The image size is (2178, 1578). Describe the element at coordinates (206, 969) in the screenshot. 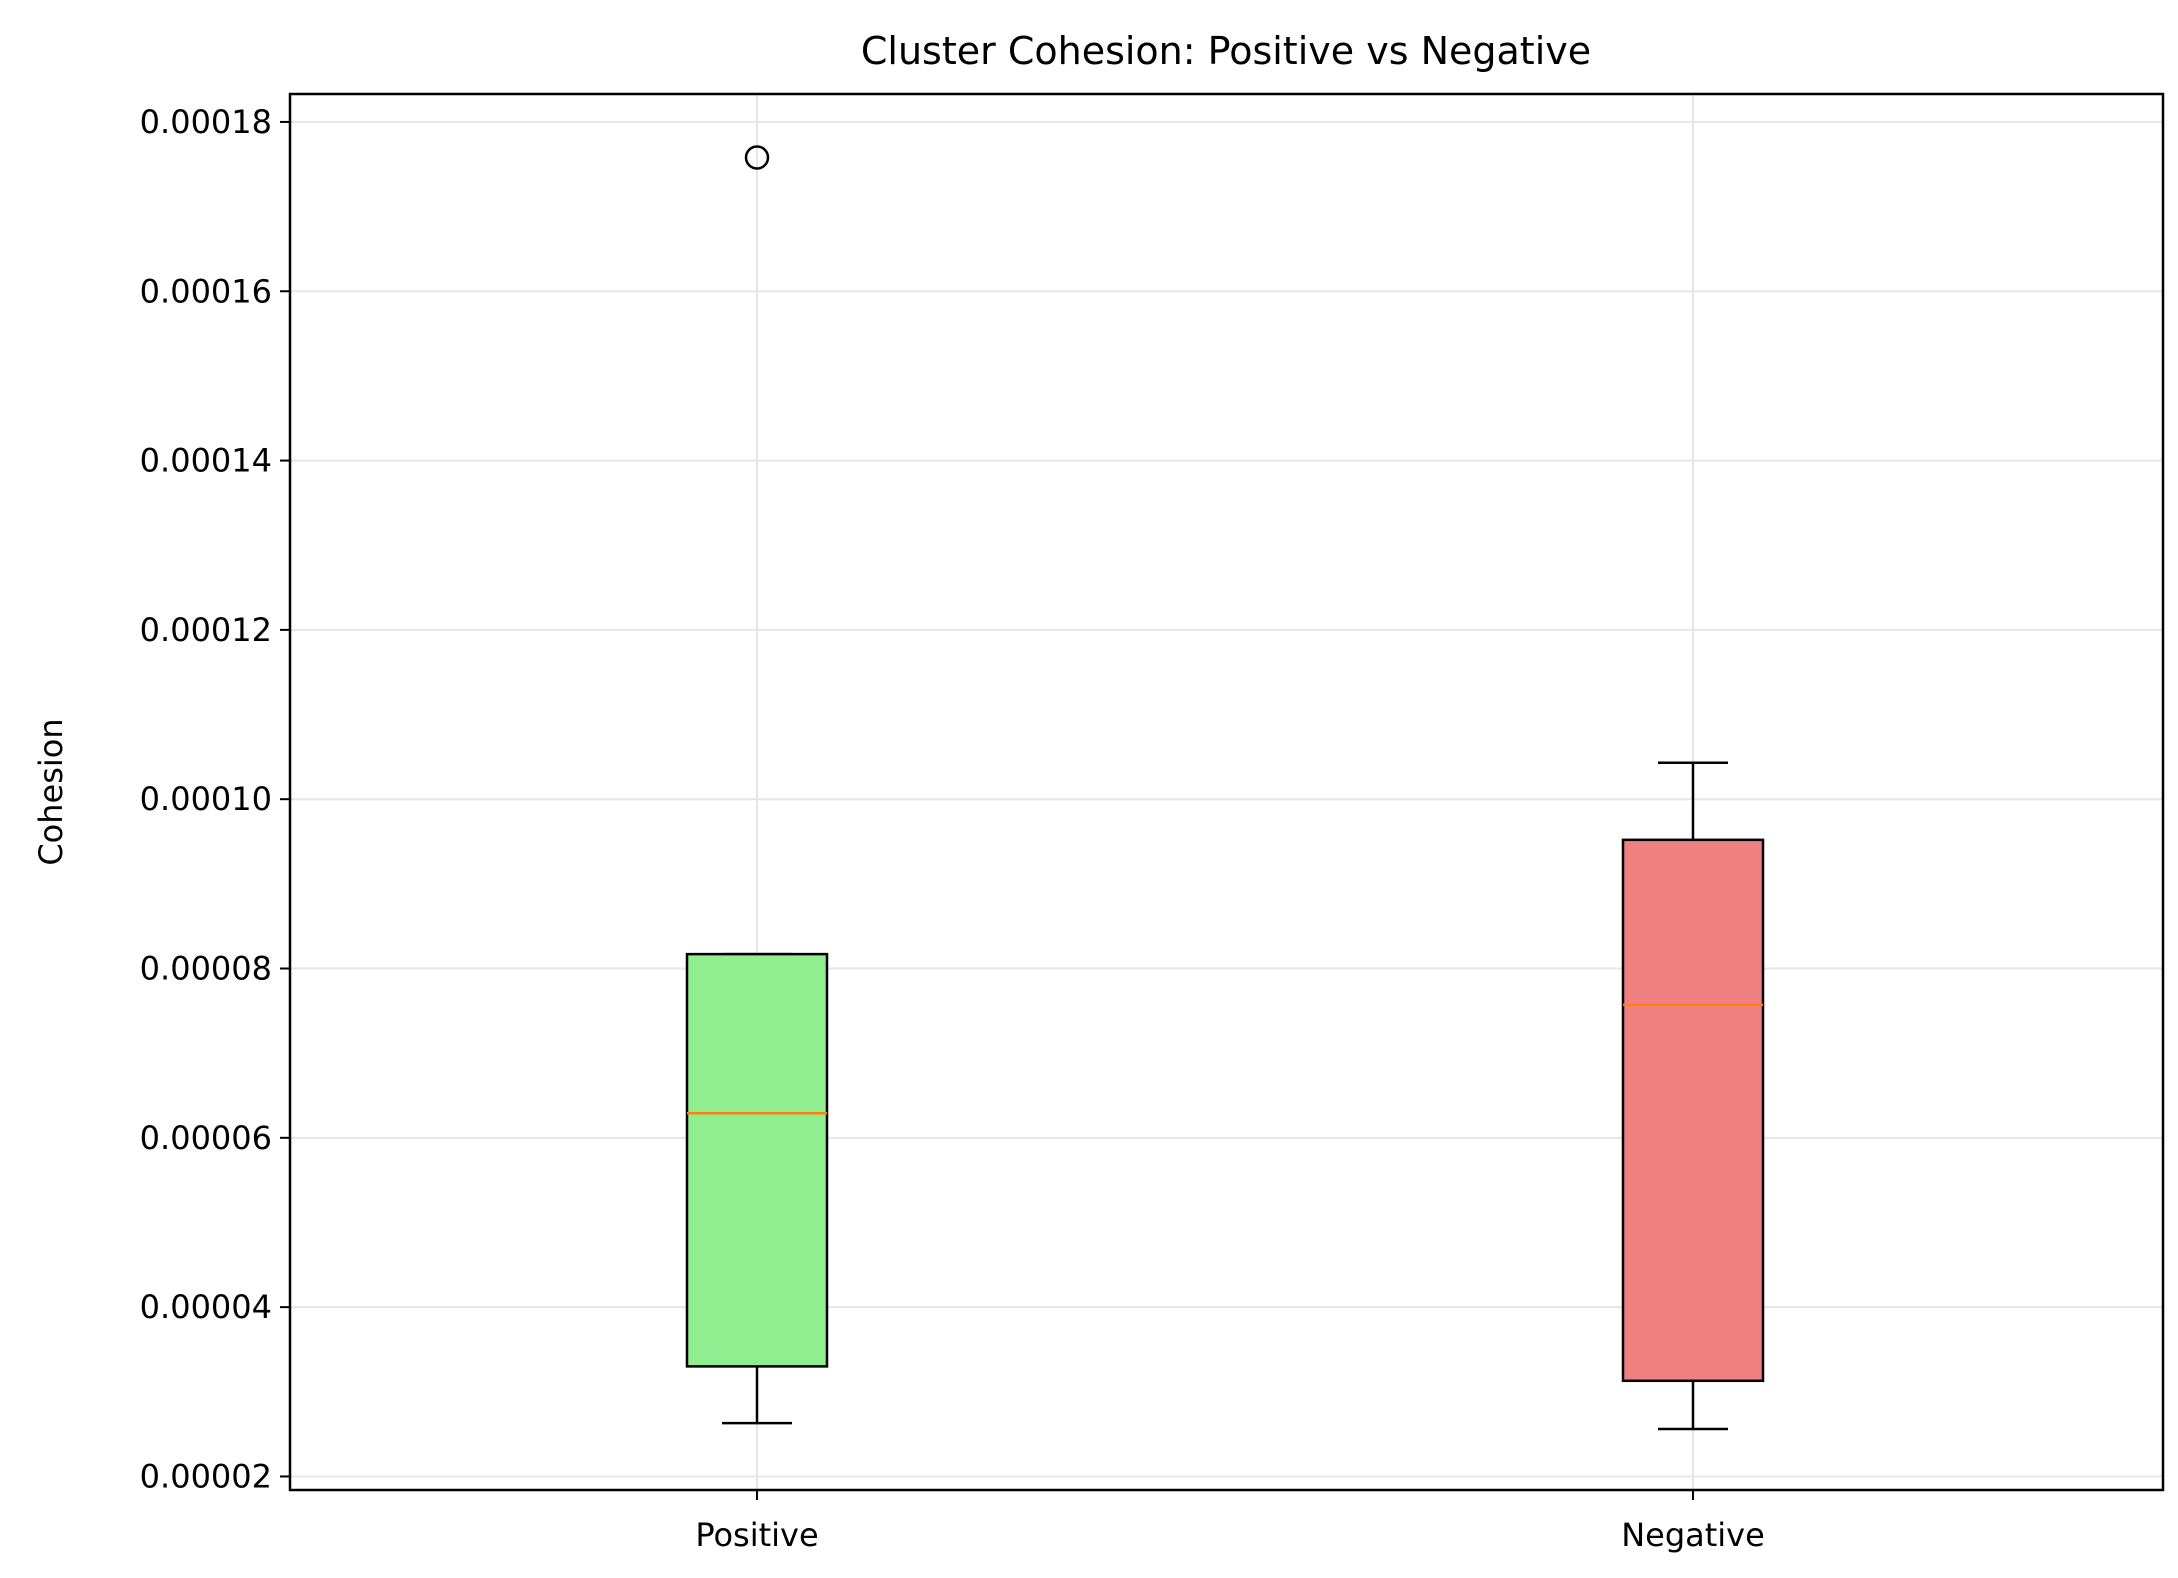

I see `y-tick-label: 0.00008` at that location.